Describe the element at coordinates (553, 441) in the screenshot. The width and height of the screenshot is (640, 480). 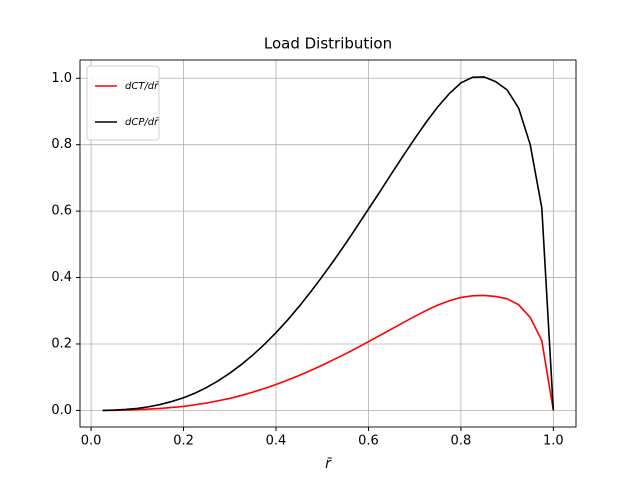
I see `x-tick-label: 1.0` at that location.